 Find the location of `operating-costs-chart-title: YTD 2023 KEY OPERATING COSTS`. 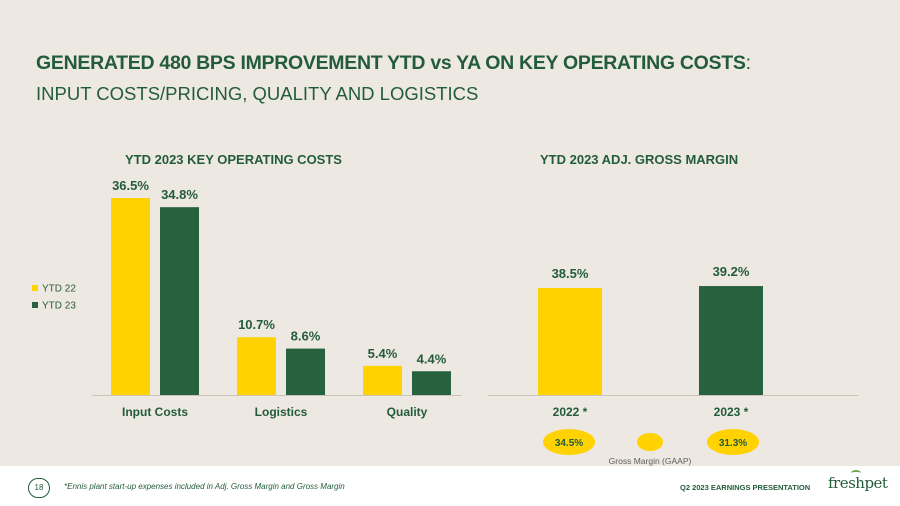

operating-costs-chart-title: YTD 2023 KEY OPERATING COSTS is located at coordinates (233, 159).